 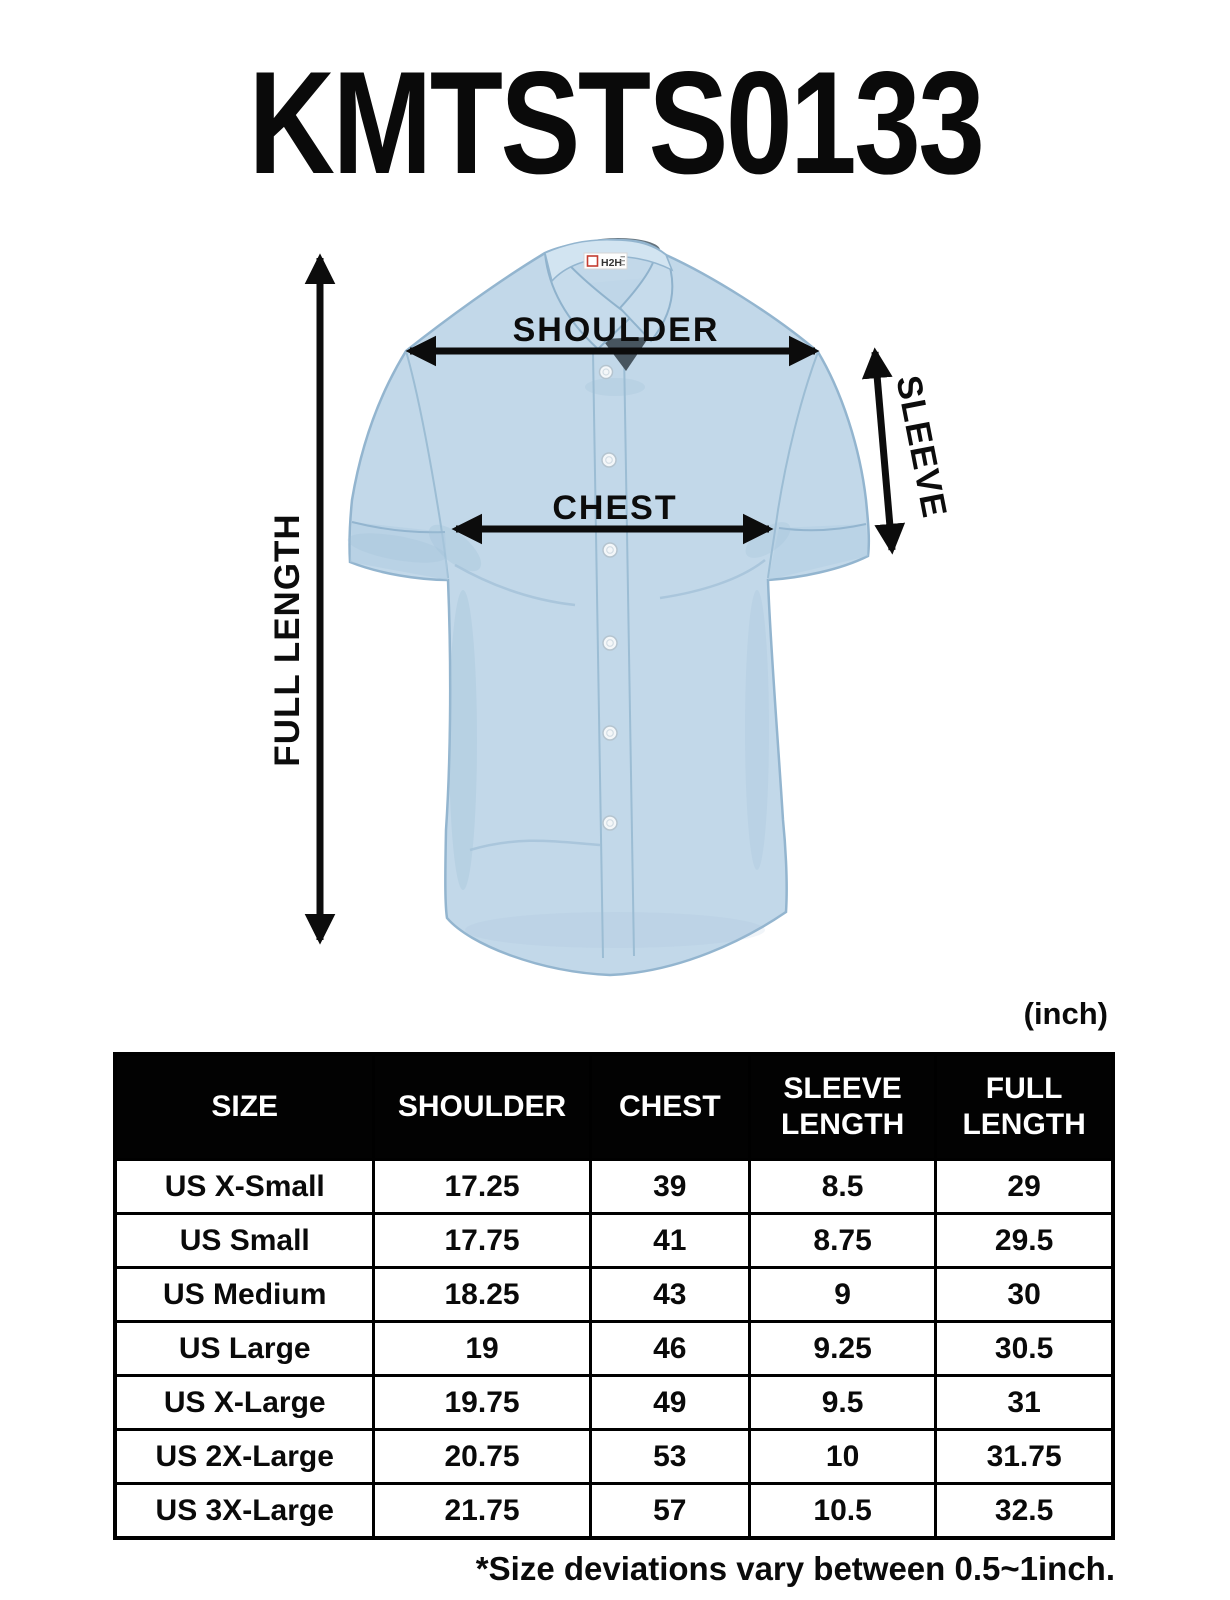 I want to click on product-code-title: KMTSTS0133, so click(x=615, y=123).